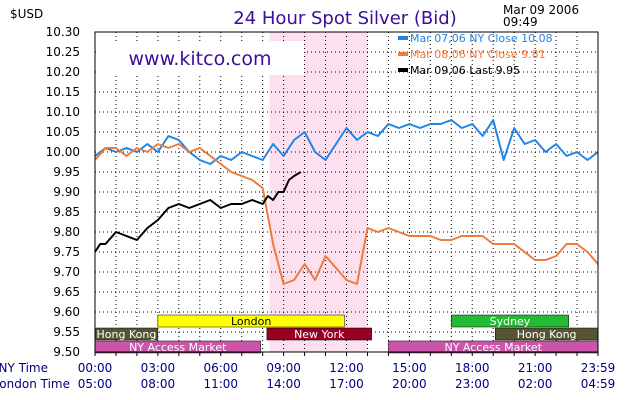  I want to click on legend-label: Mar 09,06 Last 9.95, so click(465, 70).